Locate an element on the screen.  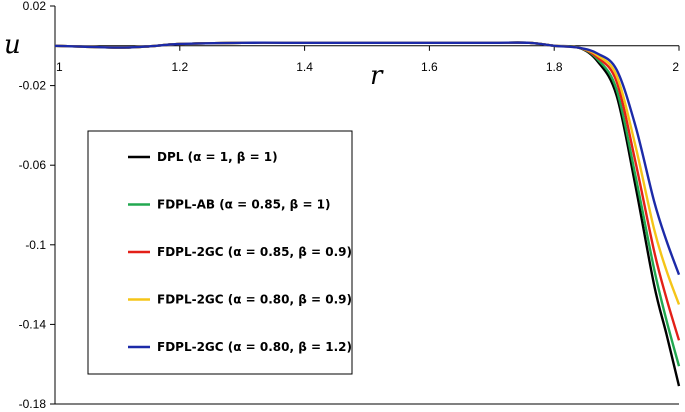
x-tick-label: 1.4 is located at coordinates (304, 67).